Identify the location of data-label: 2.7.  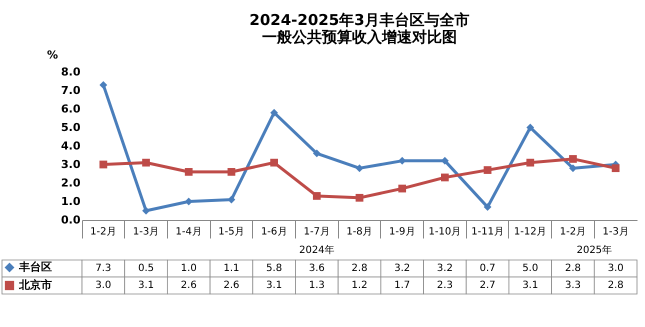
(488, 285).